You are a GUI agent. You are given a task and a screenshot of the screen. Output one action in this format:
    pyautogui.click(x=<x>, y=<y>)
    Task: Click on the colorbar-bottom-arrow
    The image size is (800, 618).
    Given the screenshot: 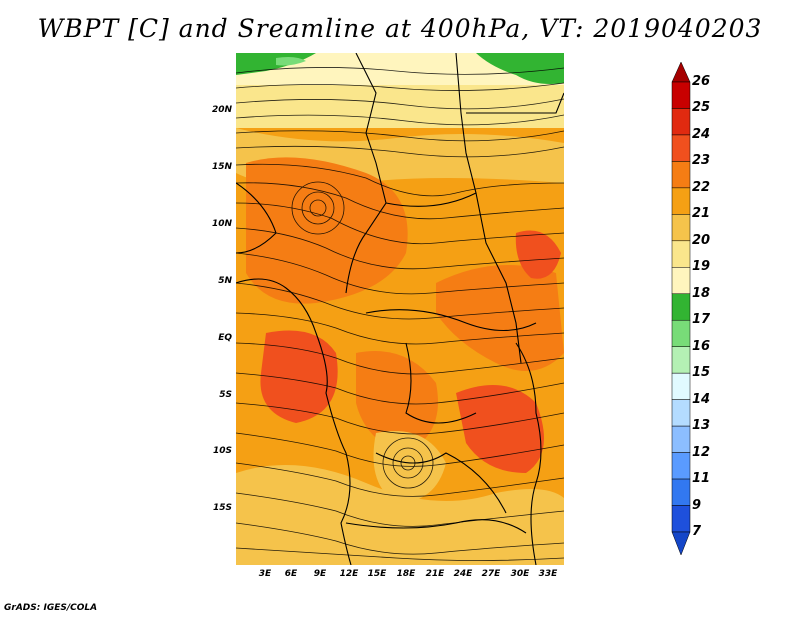 What is the action you would take?
    pyautogui.click(x=681, y=543)
    